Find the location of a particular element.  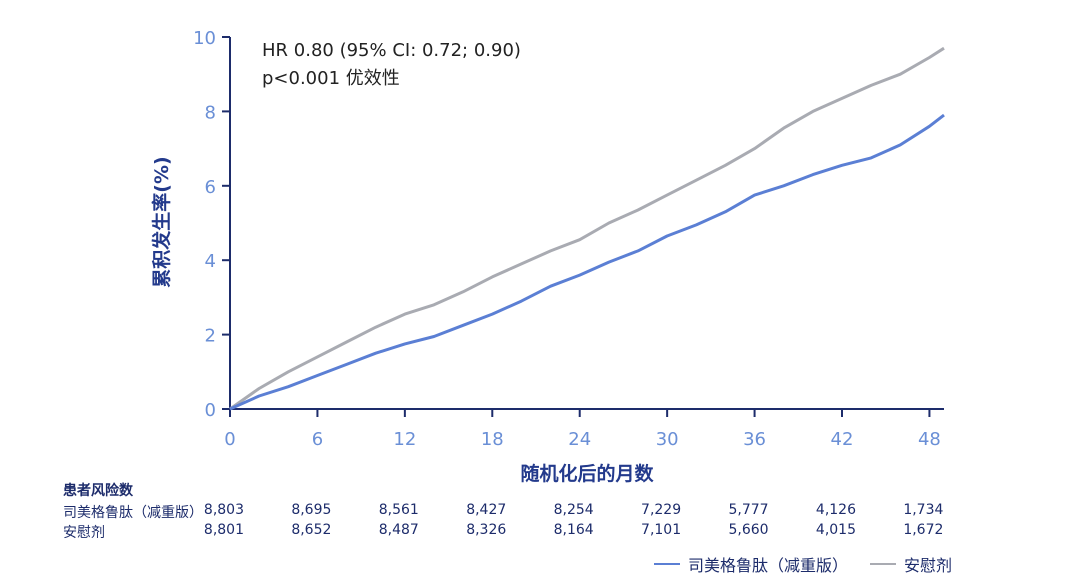

legend-item-placebo: 安慰剂 is located at coordinates (911, 564).